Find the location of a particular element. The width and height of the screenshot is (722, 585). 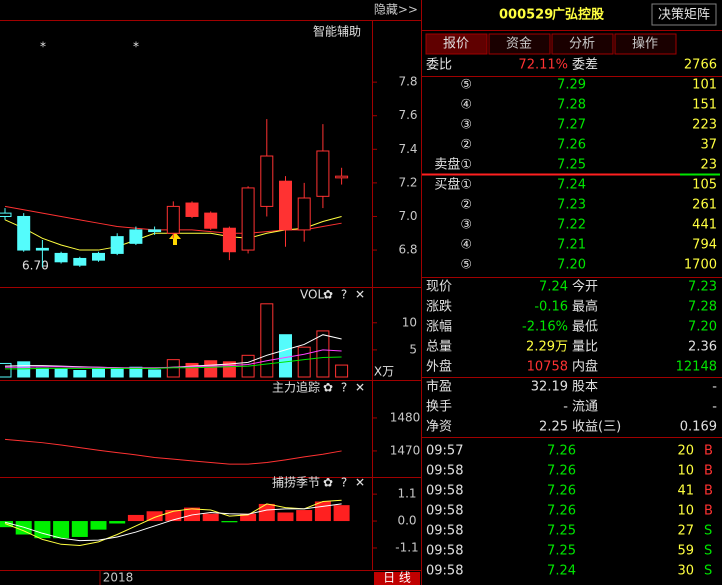

tab-label: 报价 is located at coordinates (456, 44).